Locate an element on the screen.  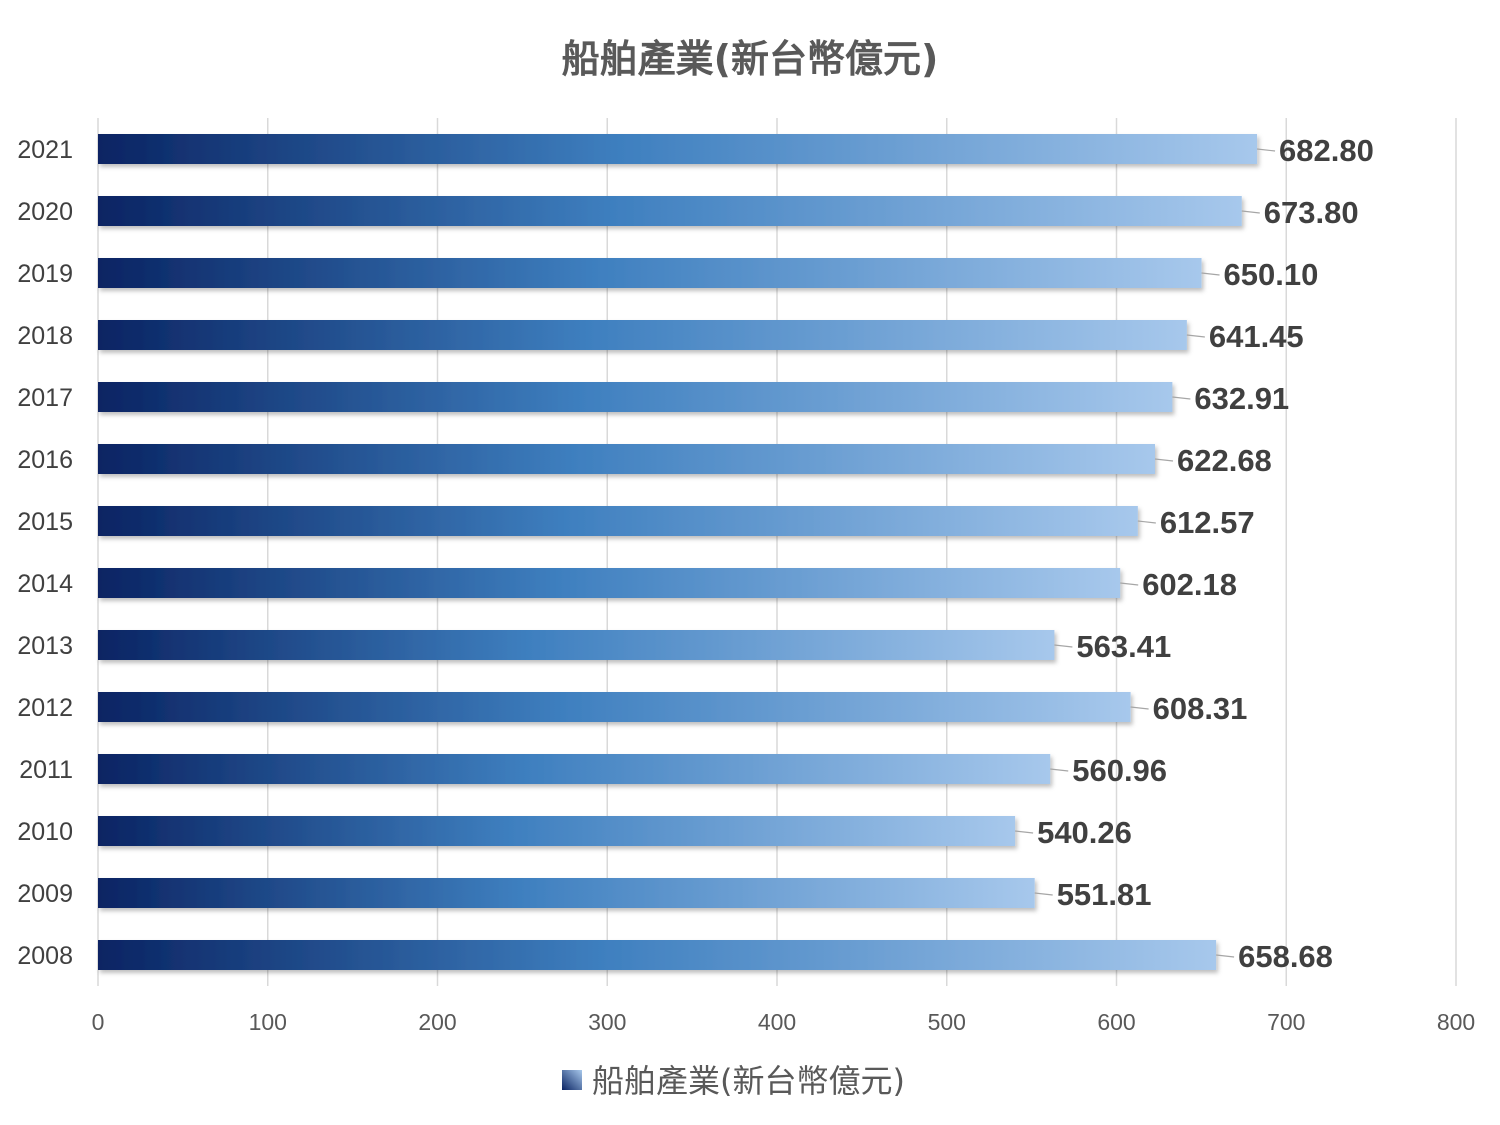
data-label: 608.31 is located at coordinates (1200, 708).